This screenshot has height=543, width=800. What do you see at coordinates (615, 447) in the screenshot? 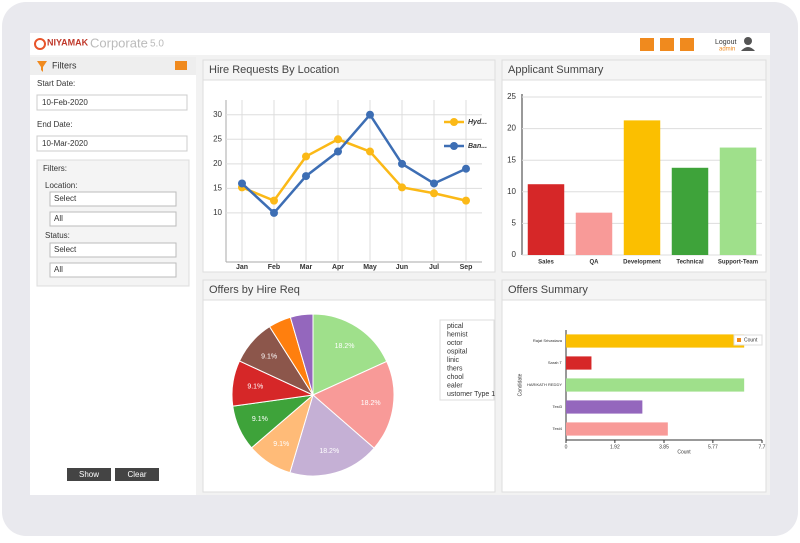
I see `x-tick-label: 1.92` at bounding box center [615, 447].